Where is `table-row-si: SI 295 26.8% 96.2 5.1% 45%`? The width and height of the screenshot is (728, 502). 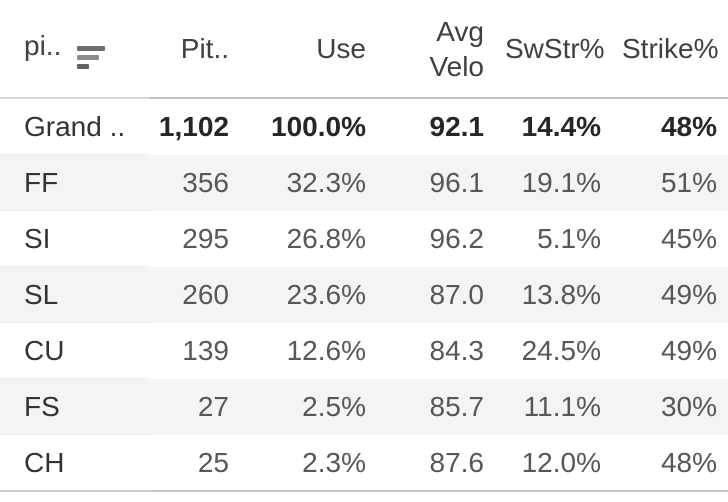
table-row-si: SI 295 26.8% 96.2 5.1% 45% is located at coordinates (364, 239).